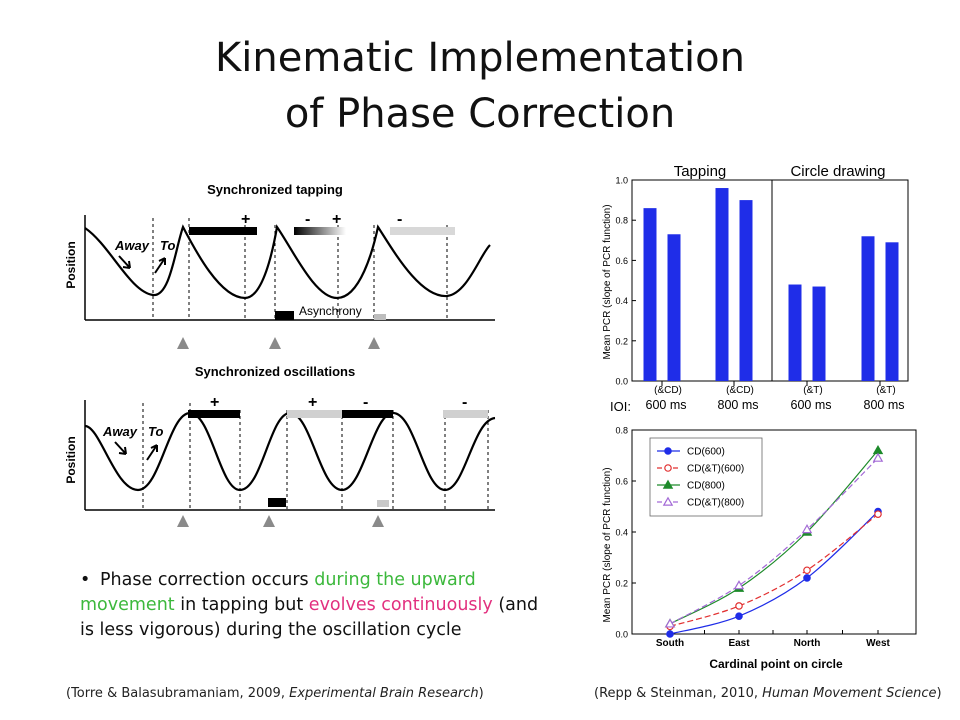 The width and height of the screenshot is (960, 720). What do you see at coordinates (155, 431) in the screenshot?
I see `oscillation-to-label: To` at bounding box center [155, 431].